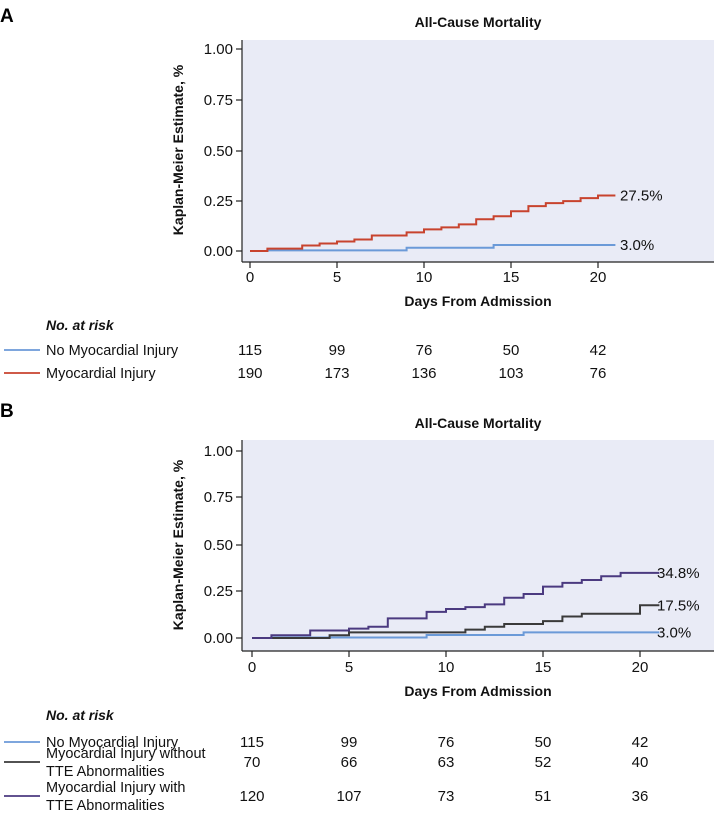 This screenshot has height=832, width=714. Describe the element at coordinates (640, 796) in the screenshot. I see `risk-value: 36` at that location.